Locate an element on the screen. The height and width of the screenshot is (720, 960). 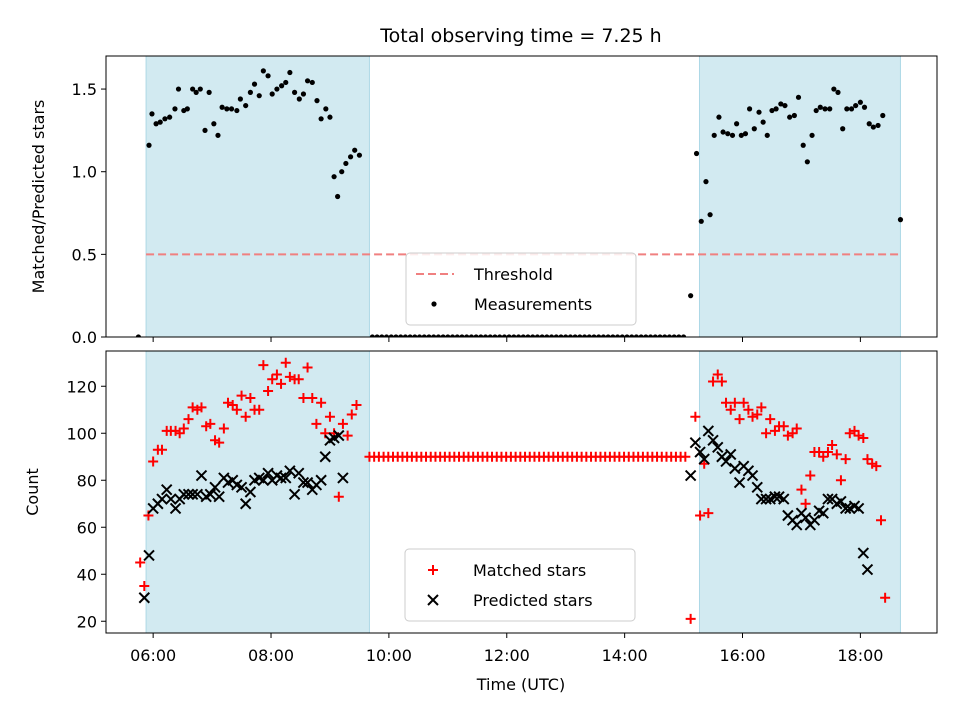
legend: Matched stars Predicted stars is located at coordinates (520, 585).